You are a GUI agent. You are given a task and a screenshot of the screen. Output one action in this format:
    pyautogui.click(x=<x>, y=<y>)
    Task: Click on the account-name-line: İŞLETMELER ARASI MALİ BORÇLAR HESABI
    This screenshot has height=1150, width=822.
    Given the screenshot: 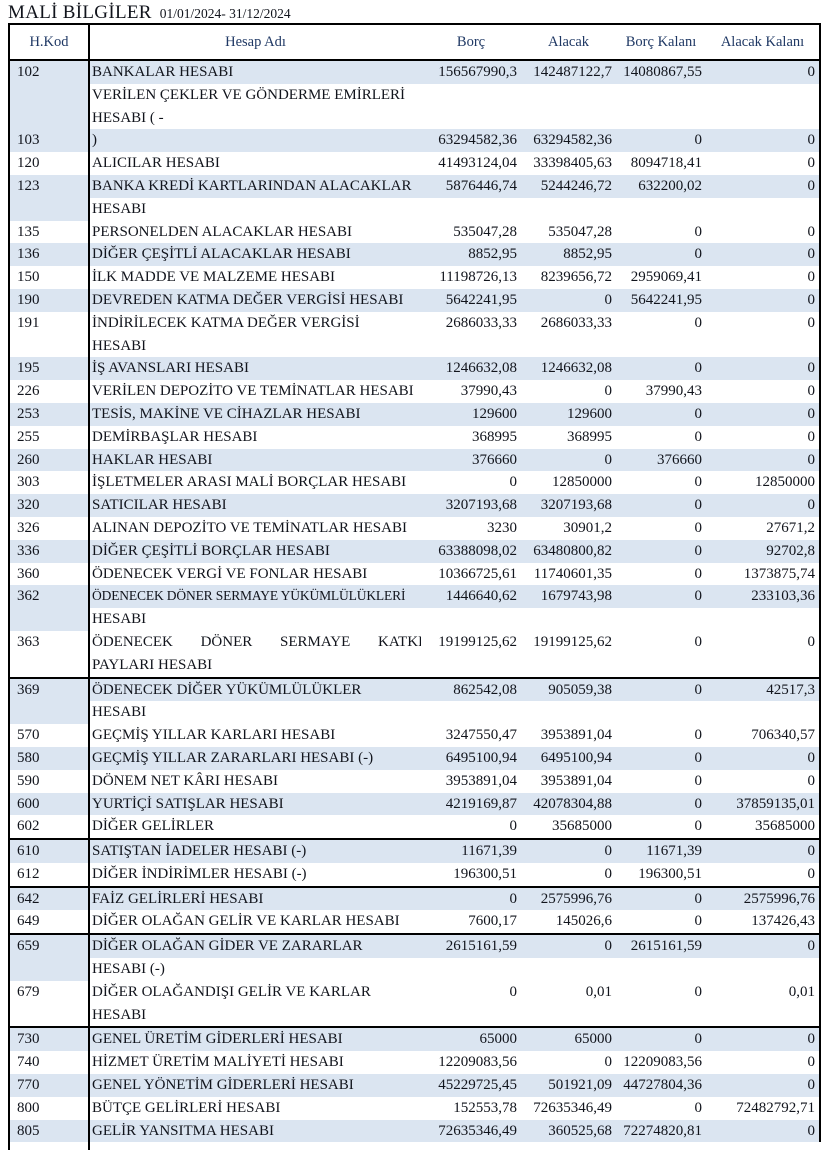 What is the action you would take?
    pyautogui.click(x=249, y=482)
    